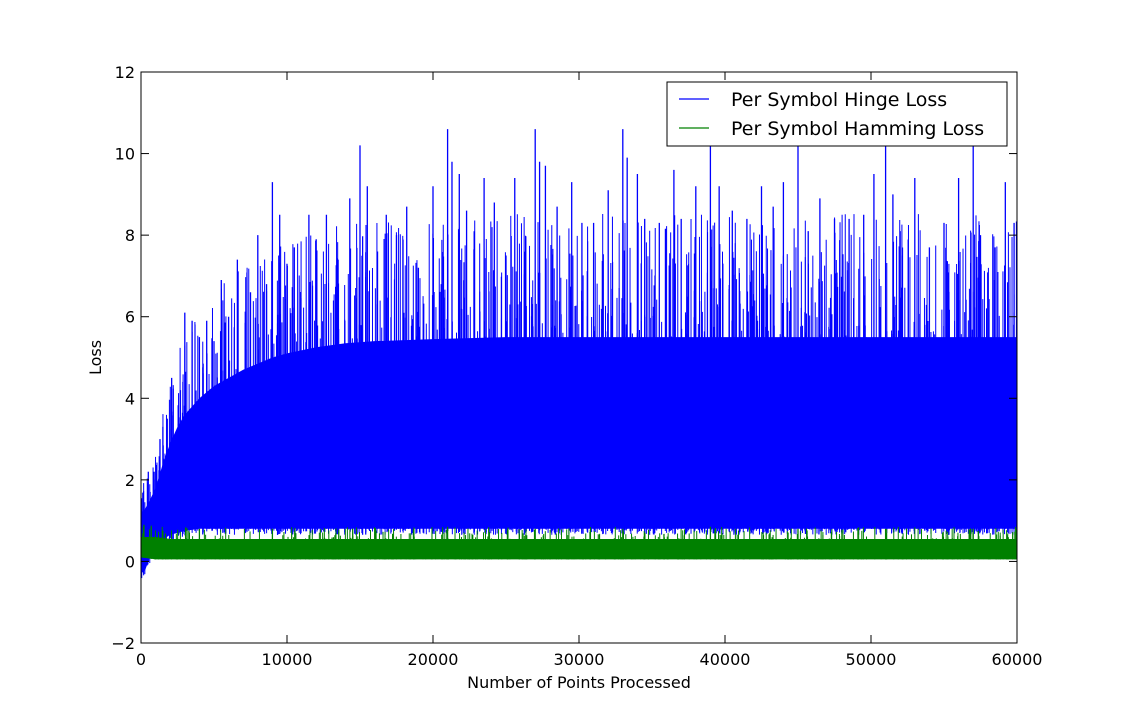 Image resolution: width=1130 pixels, height=715 pixels. Describe the element at coordinates (130, 561) in the screenshot. I see `y-tick-label: 0` at that location.